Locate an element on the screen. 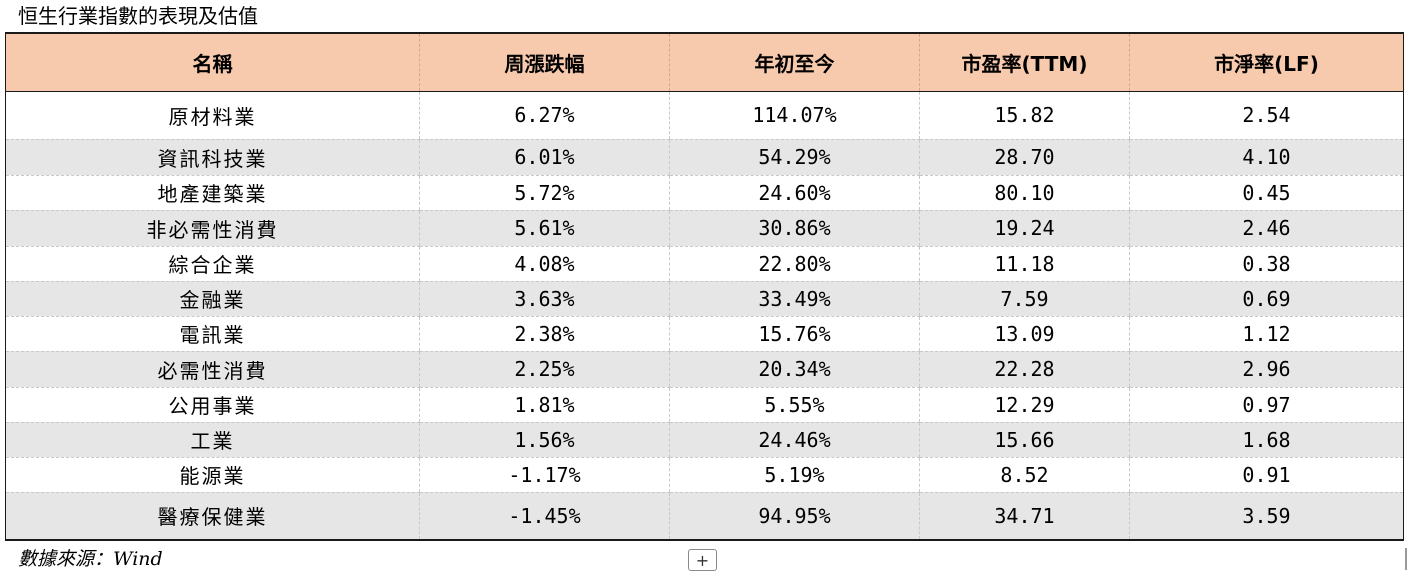  cell-weekly-change: 3.63% is located at coordinates (544, 299).